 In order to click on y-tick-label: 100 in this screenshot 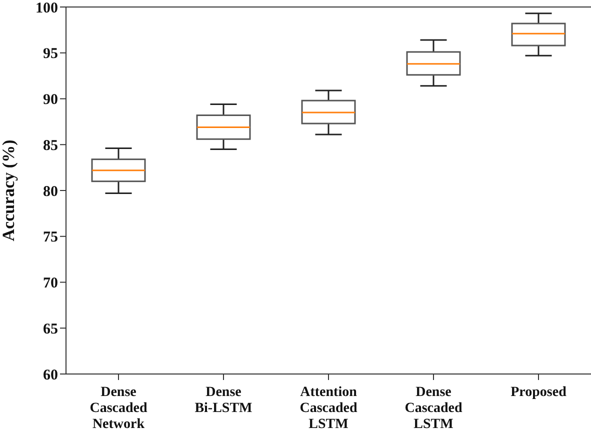, I will do `click(47, 8)`.